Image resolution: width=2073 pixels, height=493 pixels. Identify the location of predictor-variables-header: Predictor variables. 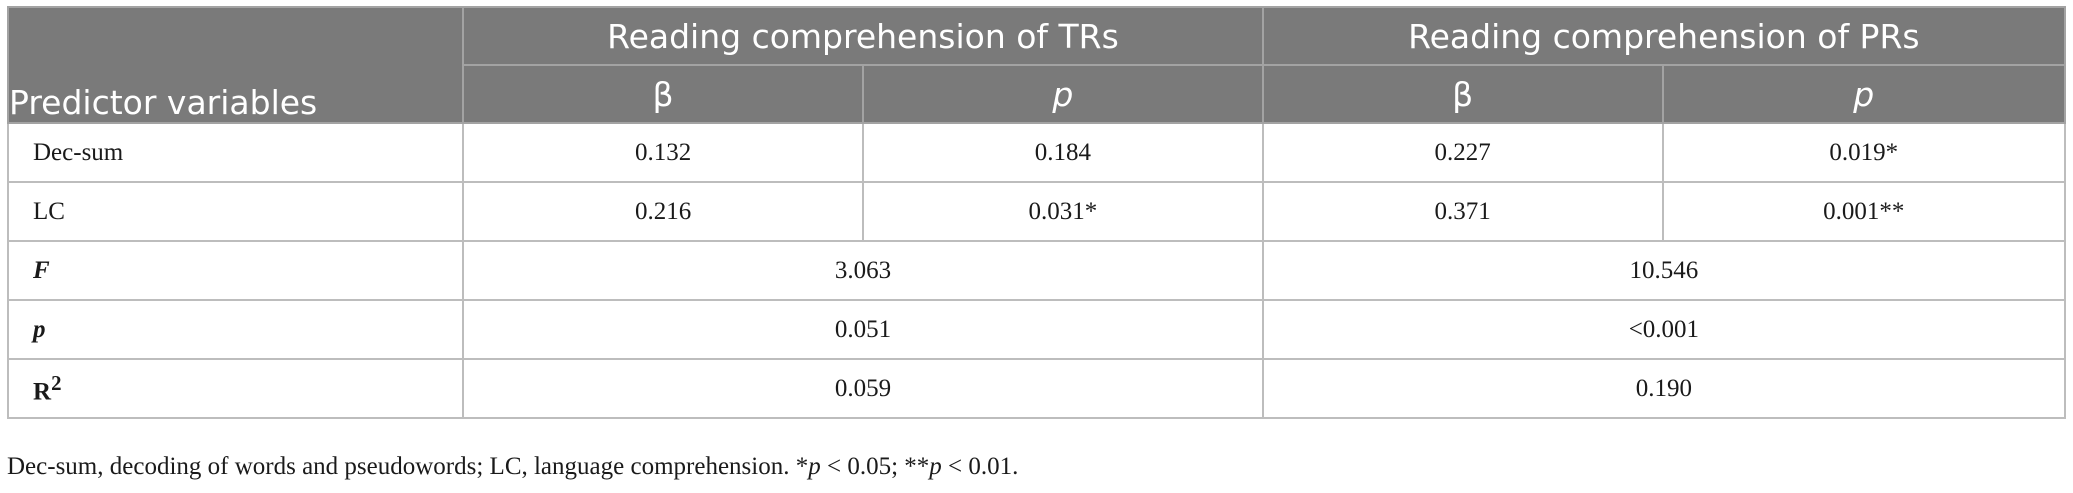
(235, 65).